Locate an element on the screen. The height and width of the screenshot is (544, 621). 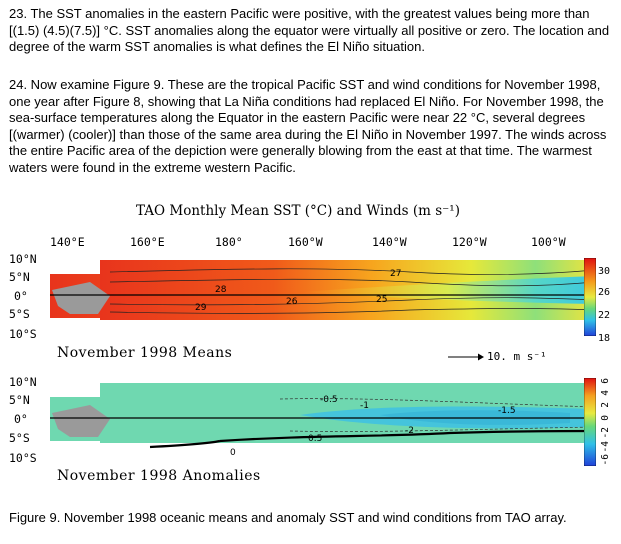
sst-colorbar is located at coordinates (590, 297).